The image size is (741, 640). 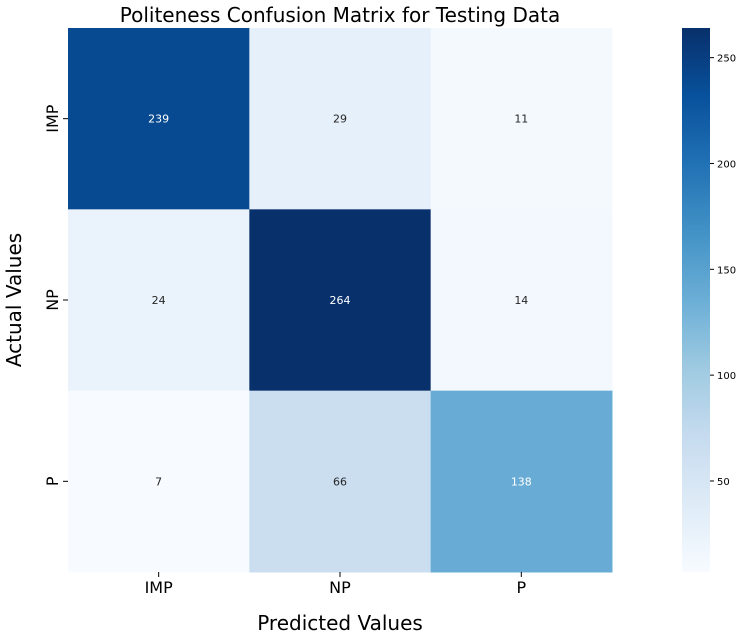 I want to click on cell-value-label: 138, so click(x=521, y=481).